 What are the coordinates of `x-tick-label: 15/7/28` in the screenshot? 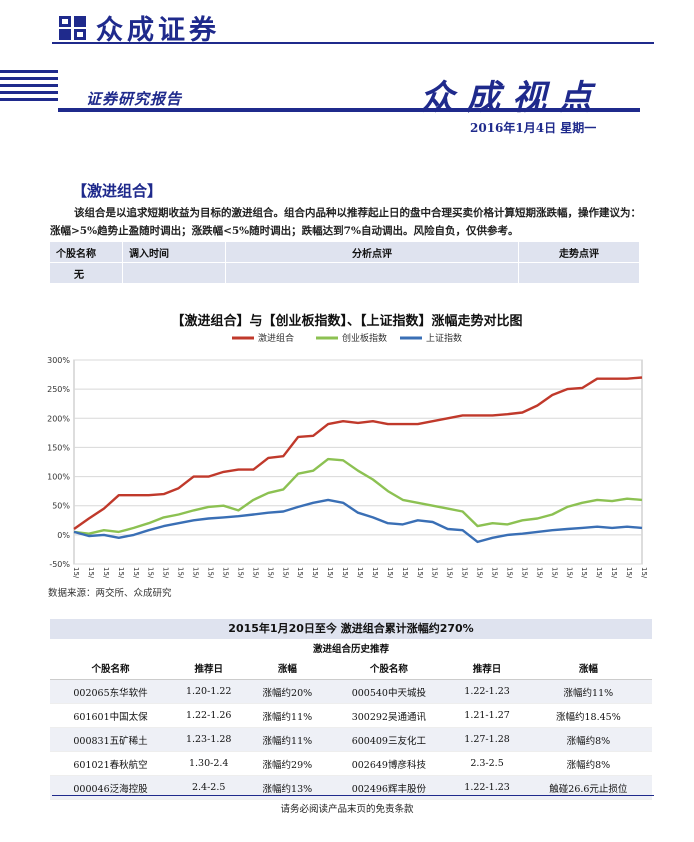 It's located at (480, 572).